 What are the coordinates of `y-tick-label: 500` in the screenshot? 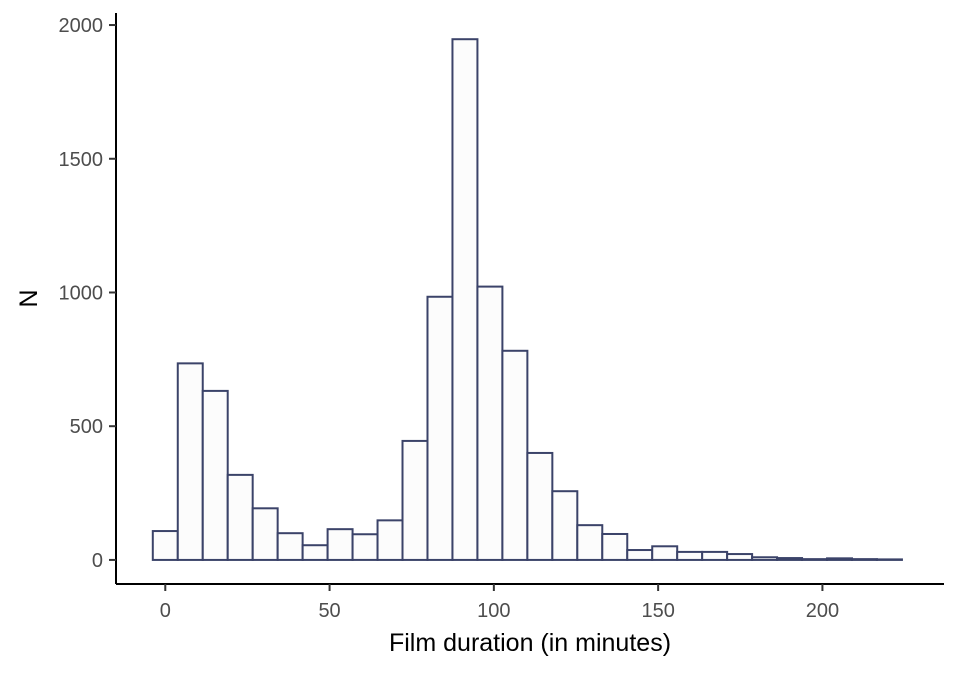 It's located at (86, 427).